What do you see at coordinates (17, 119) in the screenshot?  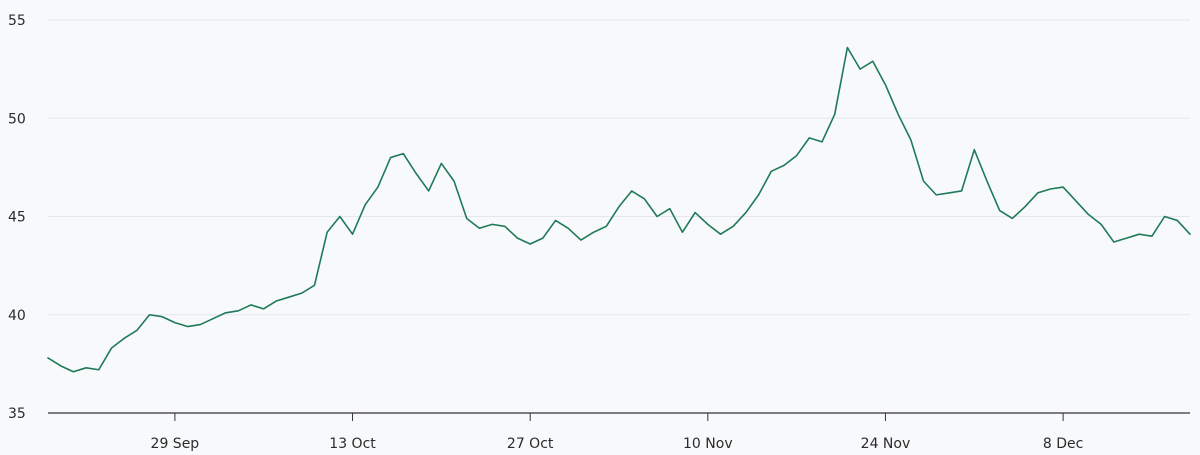 I see `y-tick-label: 50` at bounding box center [17, 119].